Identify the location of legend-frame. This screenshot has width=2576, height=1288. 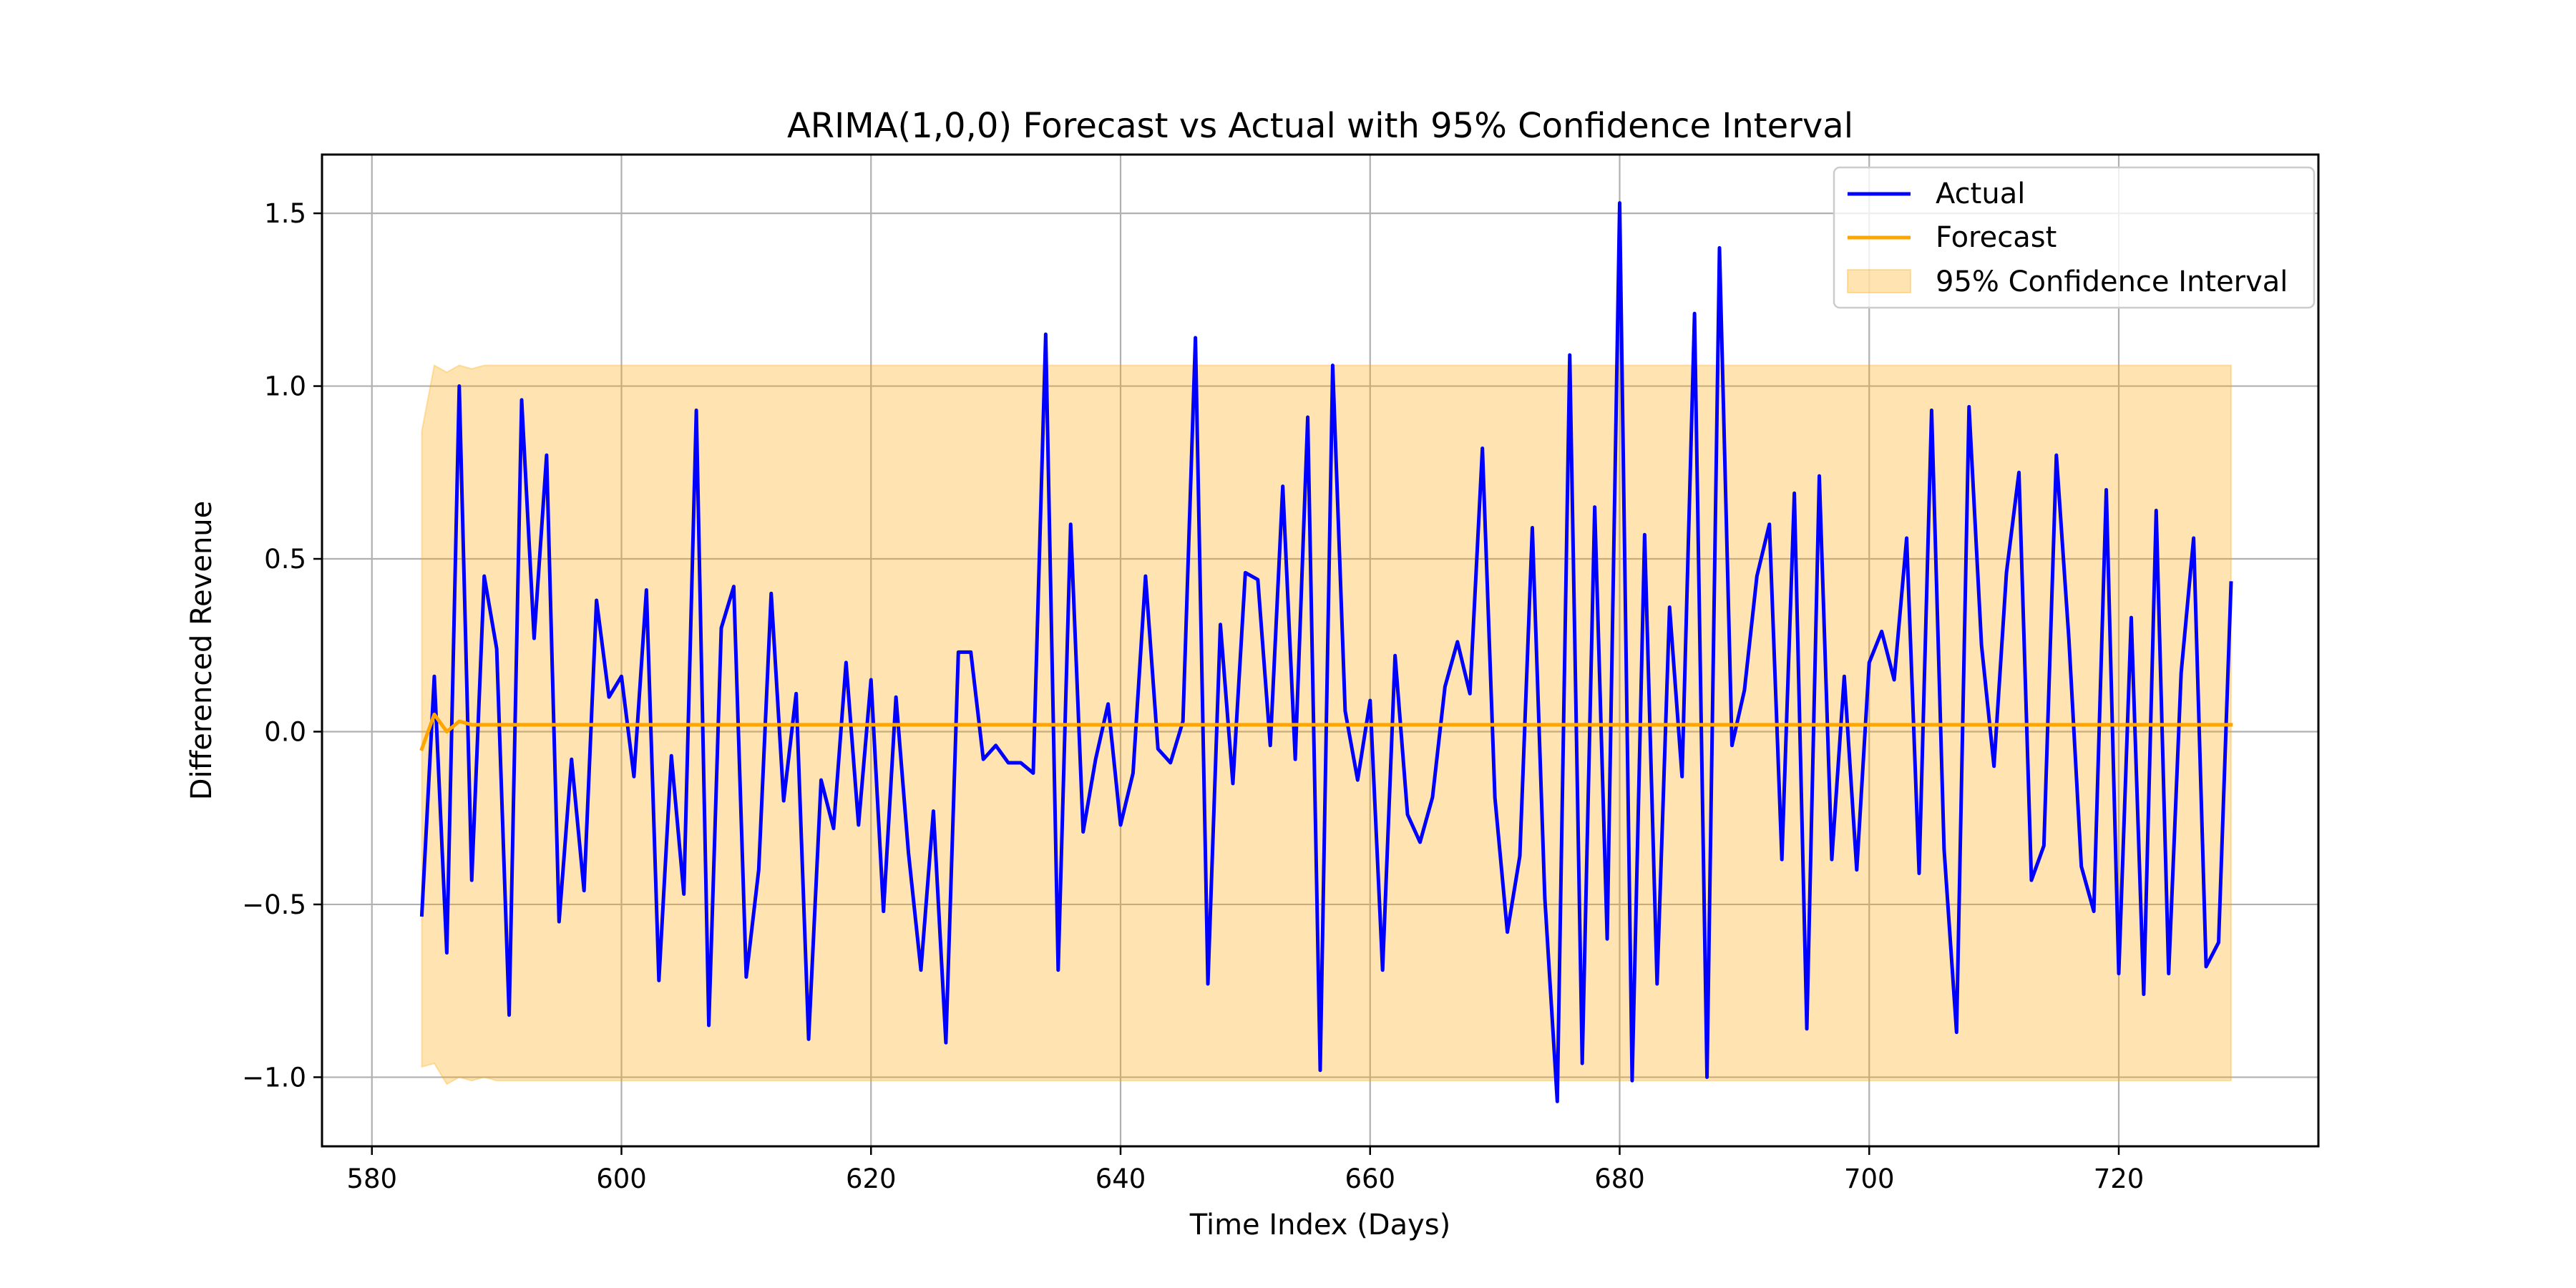
(2074, 237).